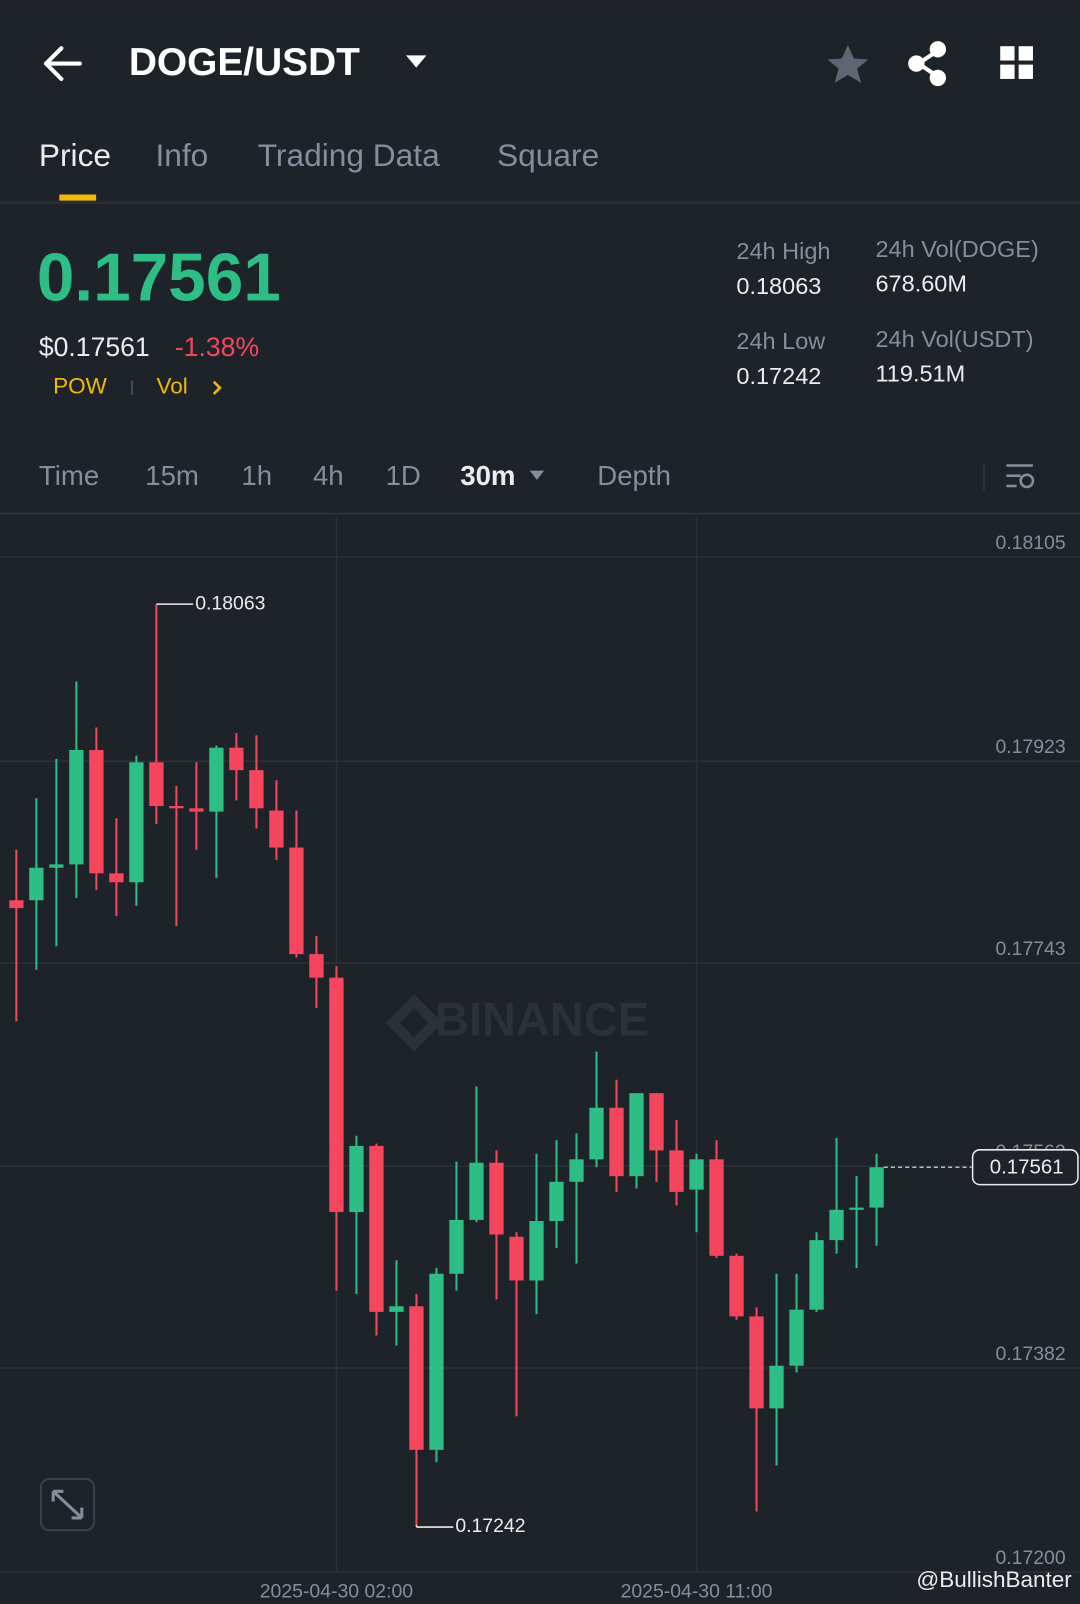  What do you see at coordinates (848, 64) in the screenshot?
I see `favorite-icon` at bounding box center [848, 64].